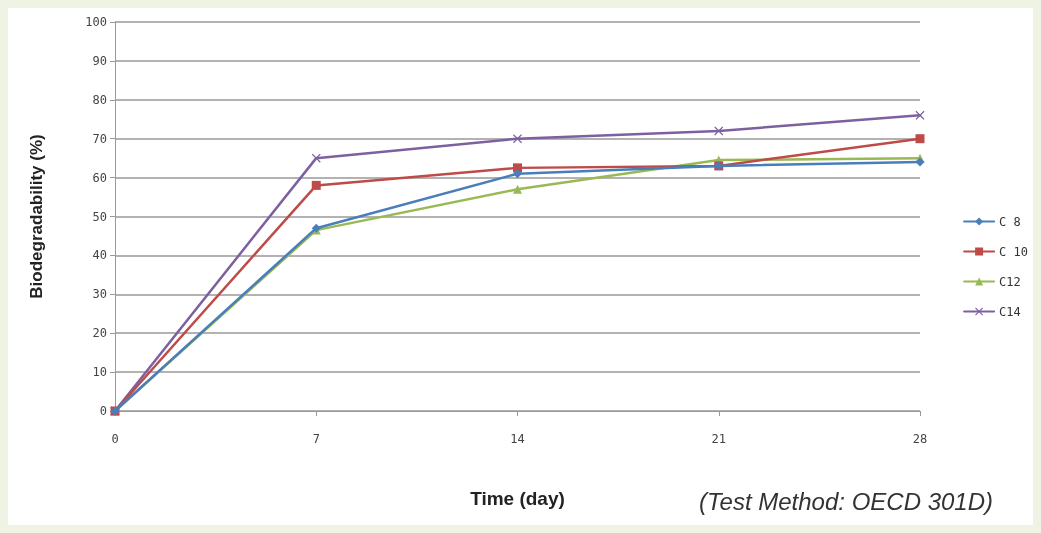 This screenshot has height=533, width=1041. I want to click on legend-label: C12, so click(1010, 281).